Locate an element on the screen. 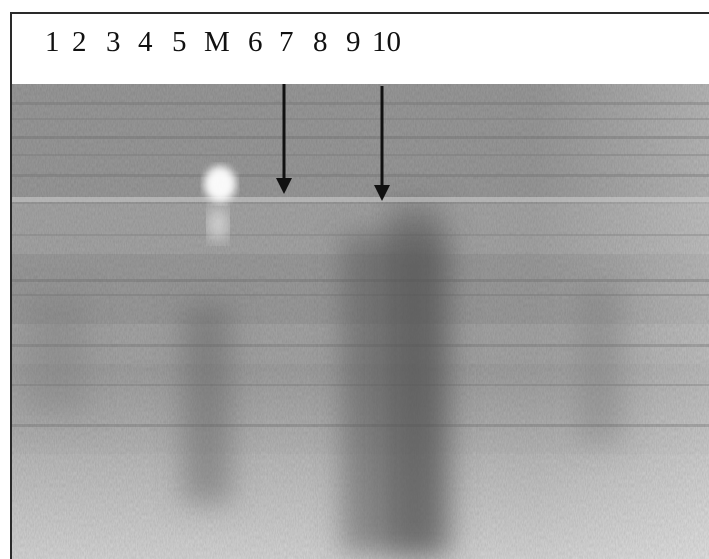 The width and height of the screenshot is (709, 559). lane-label-1: 1 is located at coordinates (52, 42).